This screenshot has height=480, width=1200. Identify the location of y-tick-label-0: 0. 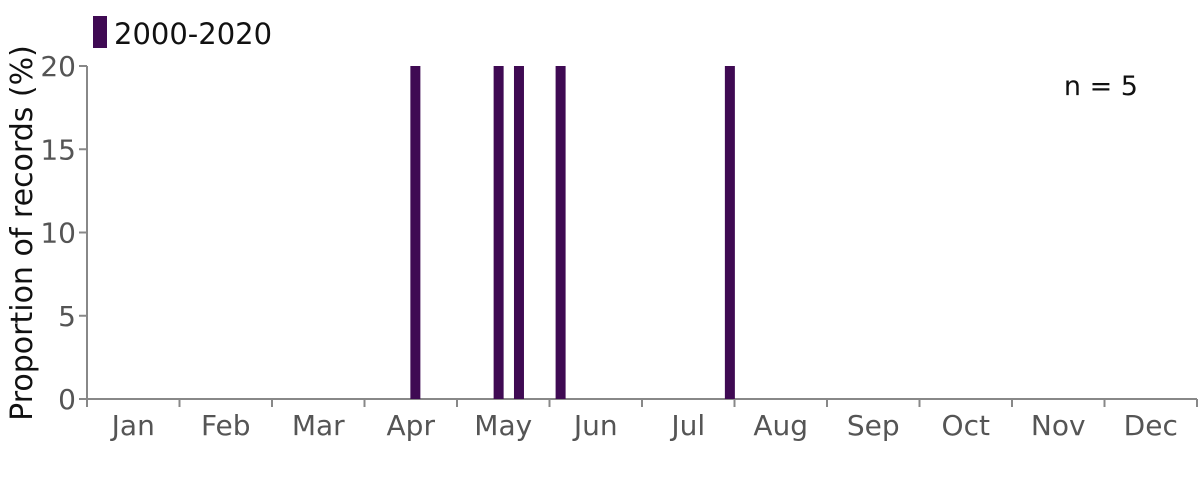
(67, 399).